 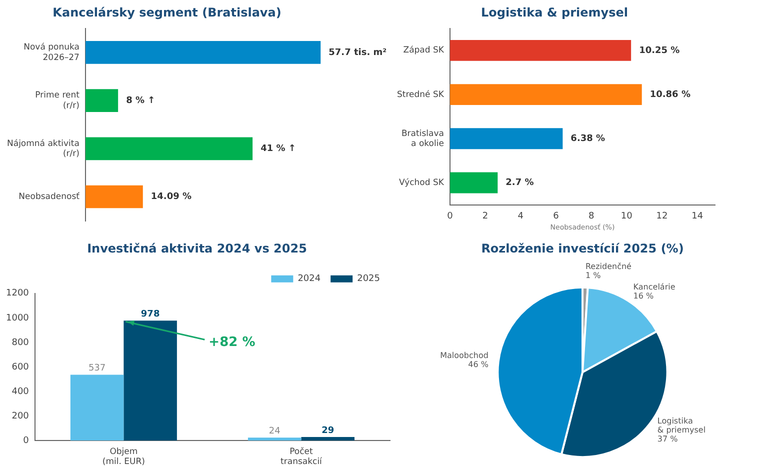 What do you see at coordinates (643, 296) in the screenshot?
I see `data-label: 16 %` at bounding box center [643, 296].